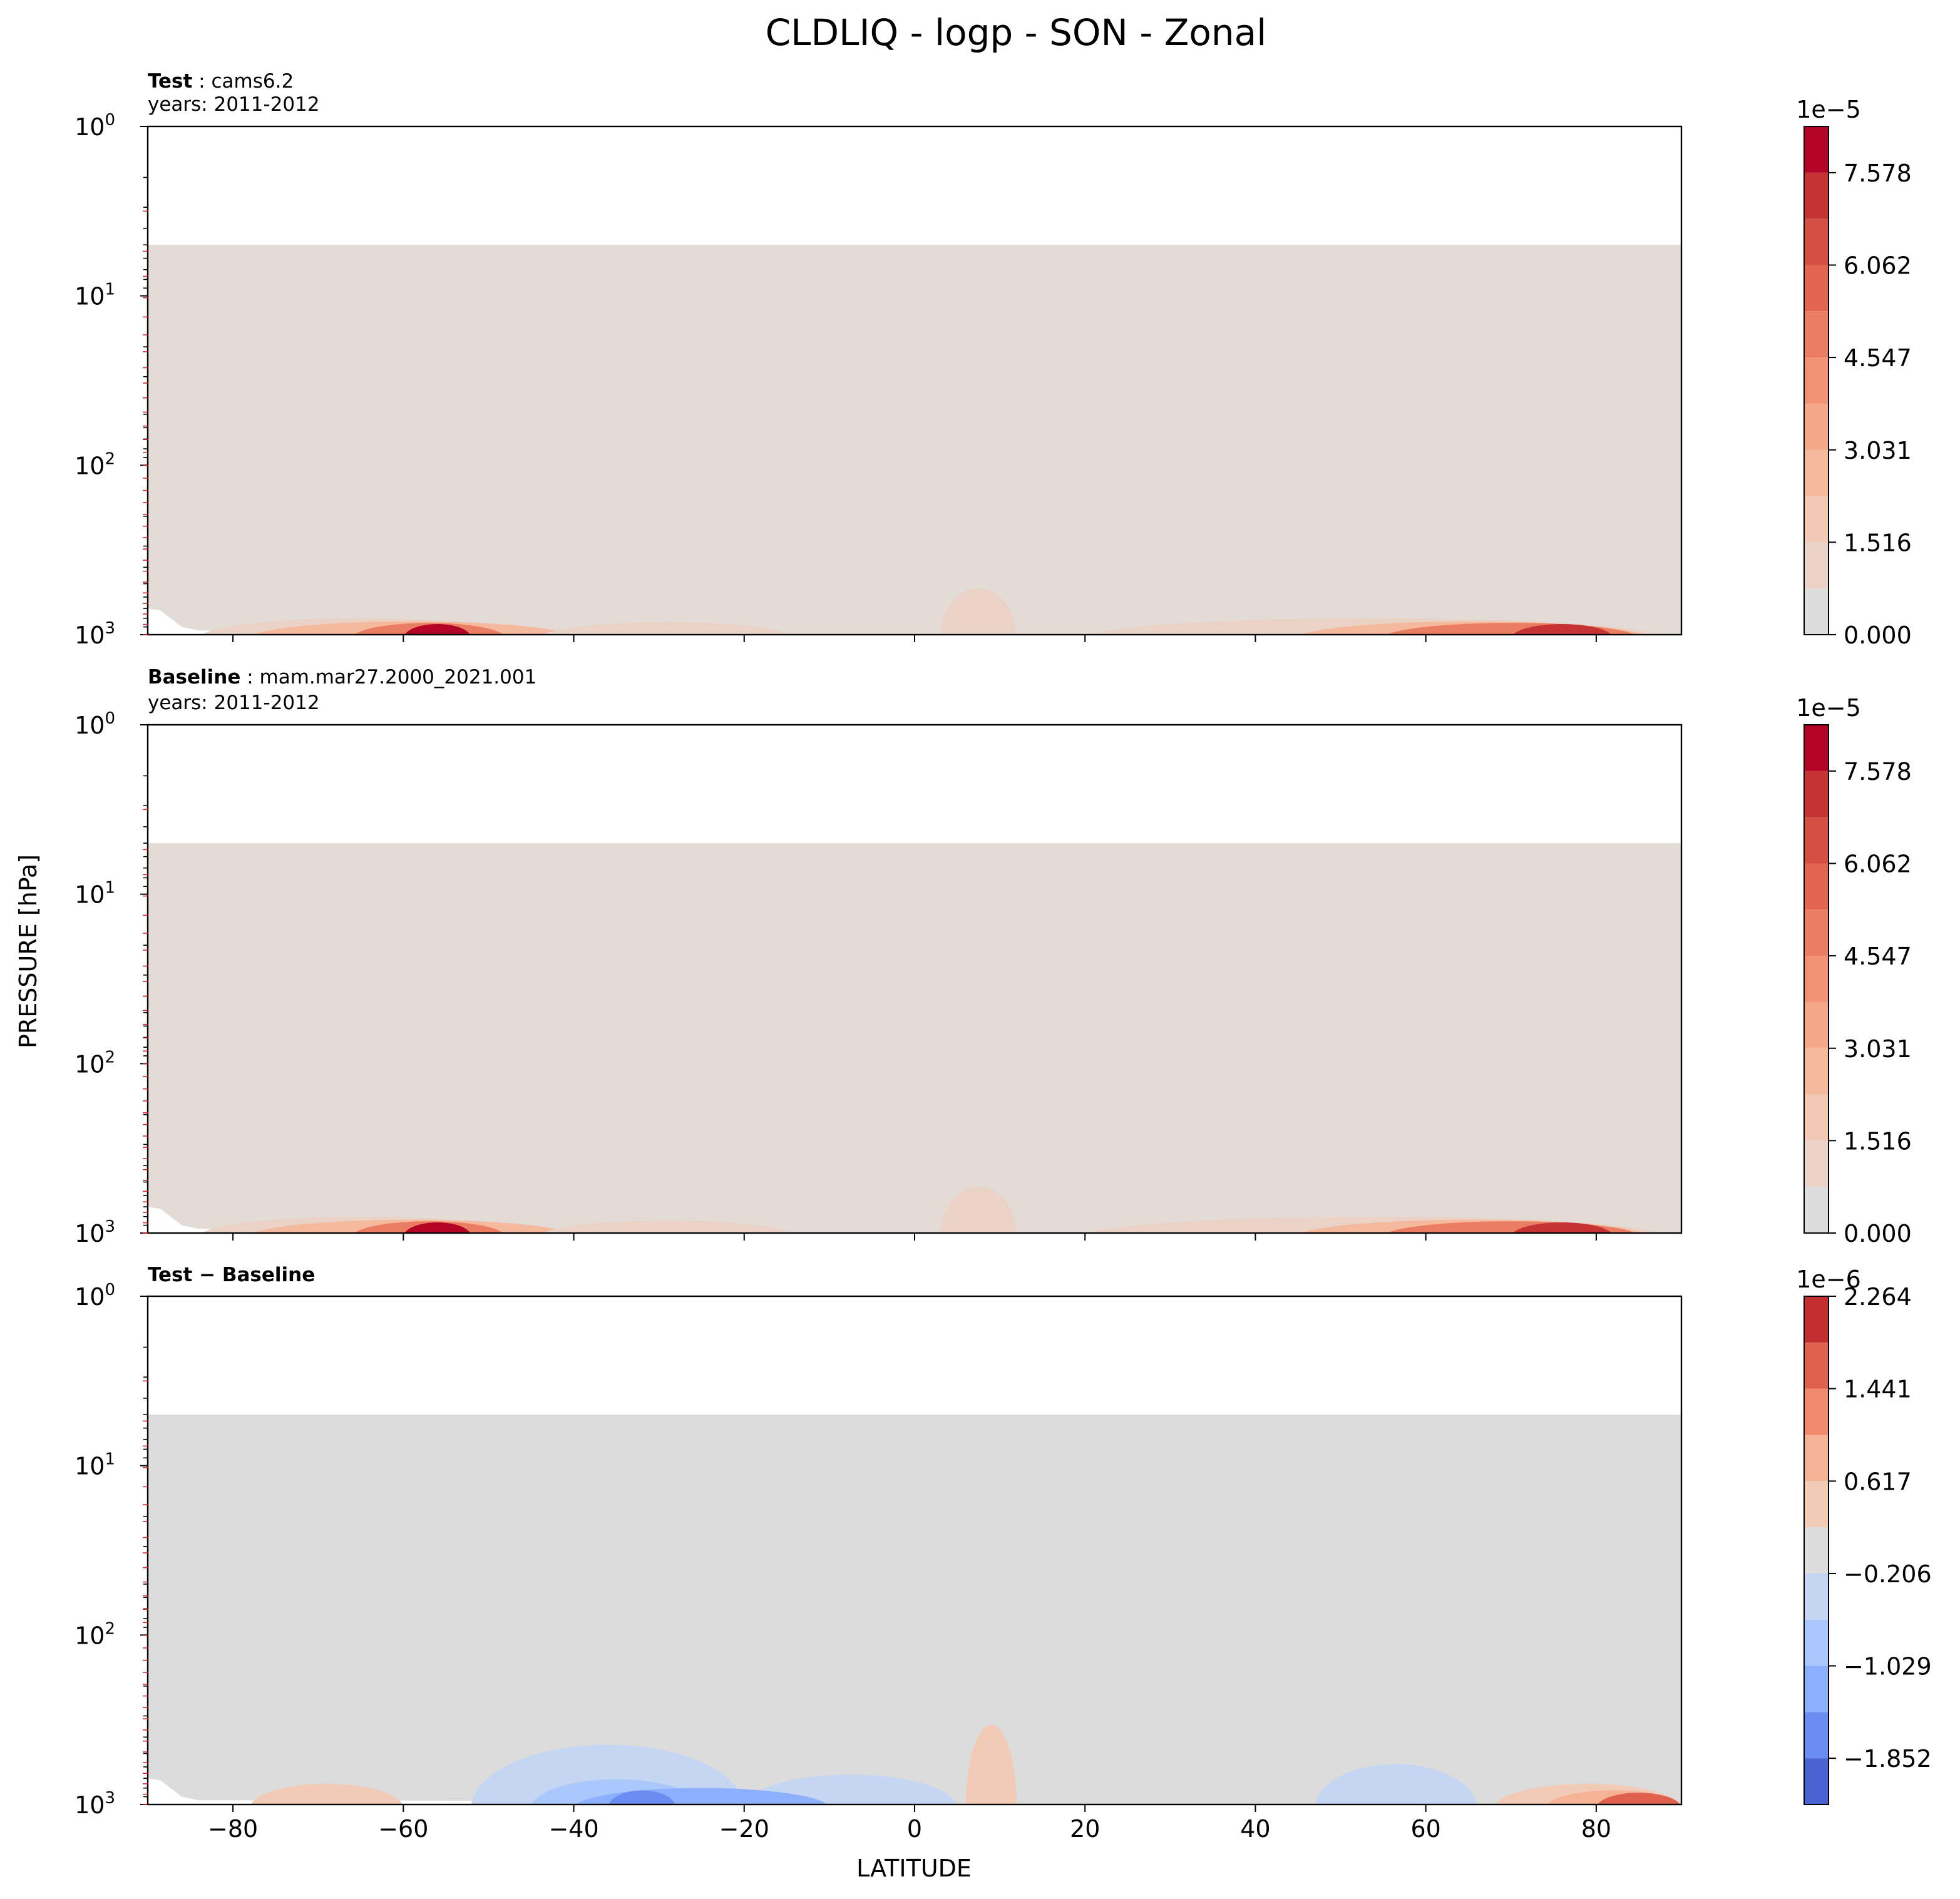 Image resolution: width=1960 pixels, height=1899 pixels. What do you see at coordinates (28, 951) in the screenshot?
I see `figure-ylabel: PRESSURE [hPa]` at bounding box center [28, 951].